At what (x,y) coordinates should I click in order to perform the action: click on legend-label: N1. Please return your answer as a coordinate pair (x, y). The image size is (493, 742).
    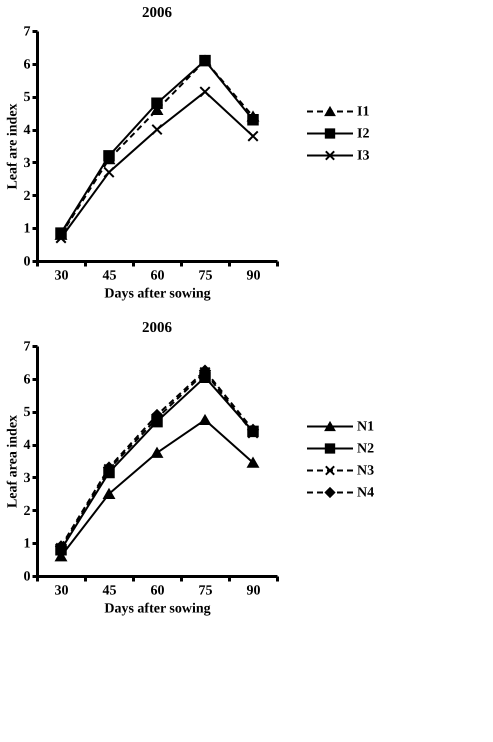
    Looking at the image, I should click on (365, 427).